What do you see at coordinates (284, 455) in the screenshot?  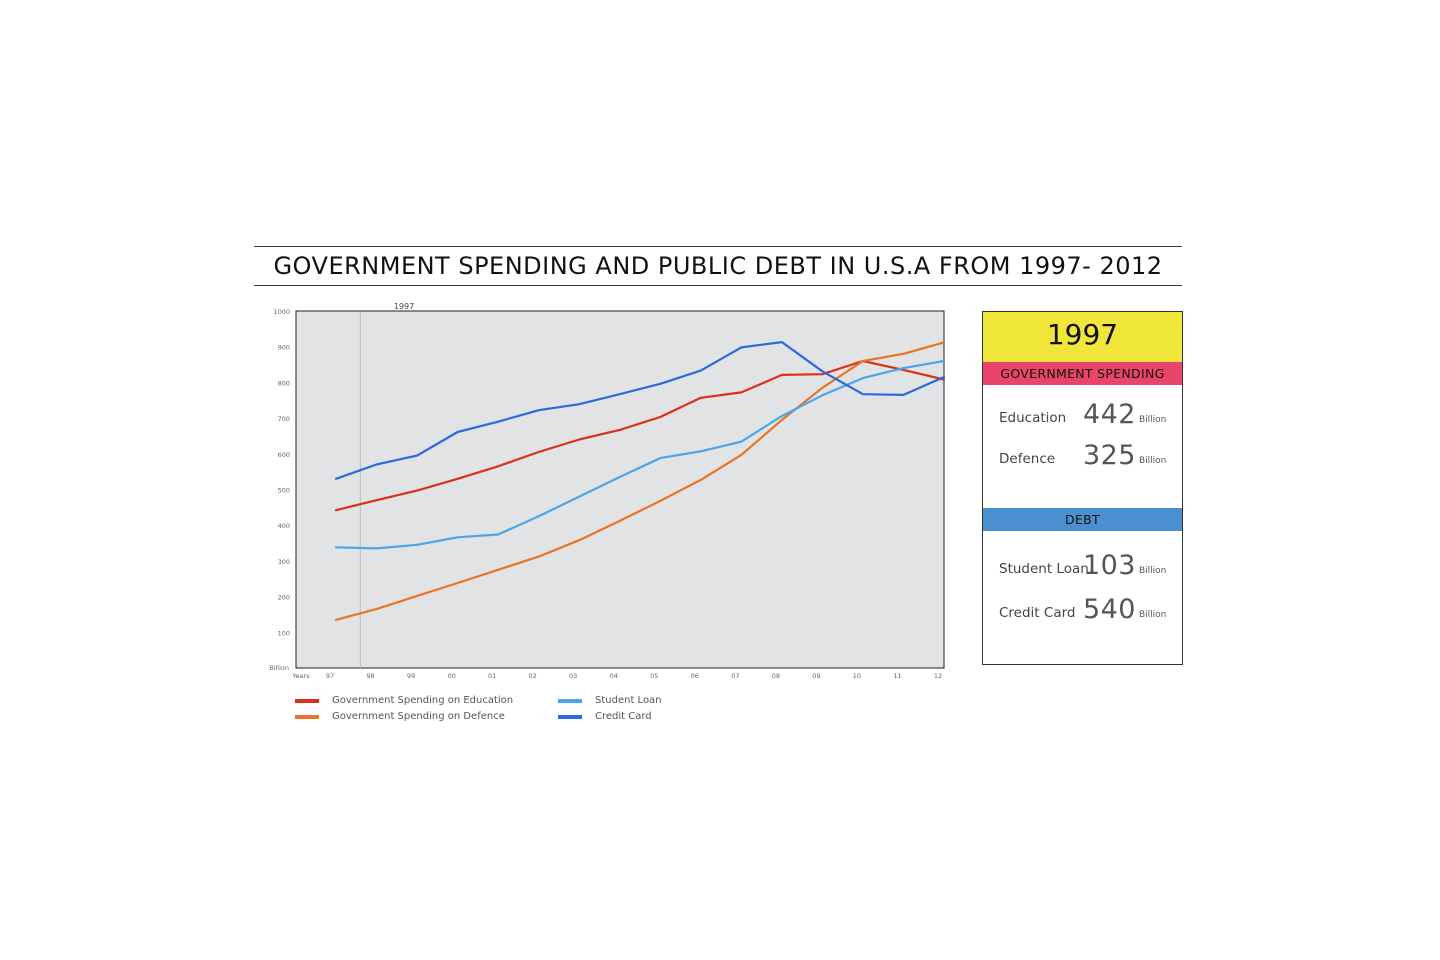 I see `y-tick-label: 600` at bounding box center [284, 455].